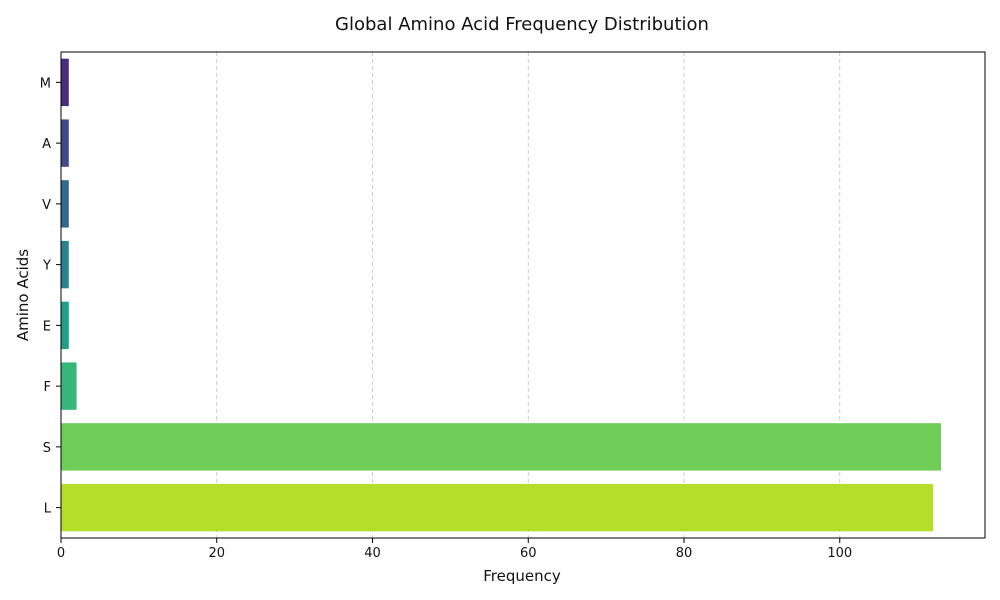 Image resolution: width=1000 pixels, height=600 pixels. Describe the element at coordinates (46, 266) in the screenshot. I see `y-tick-label: Y` at that location.